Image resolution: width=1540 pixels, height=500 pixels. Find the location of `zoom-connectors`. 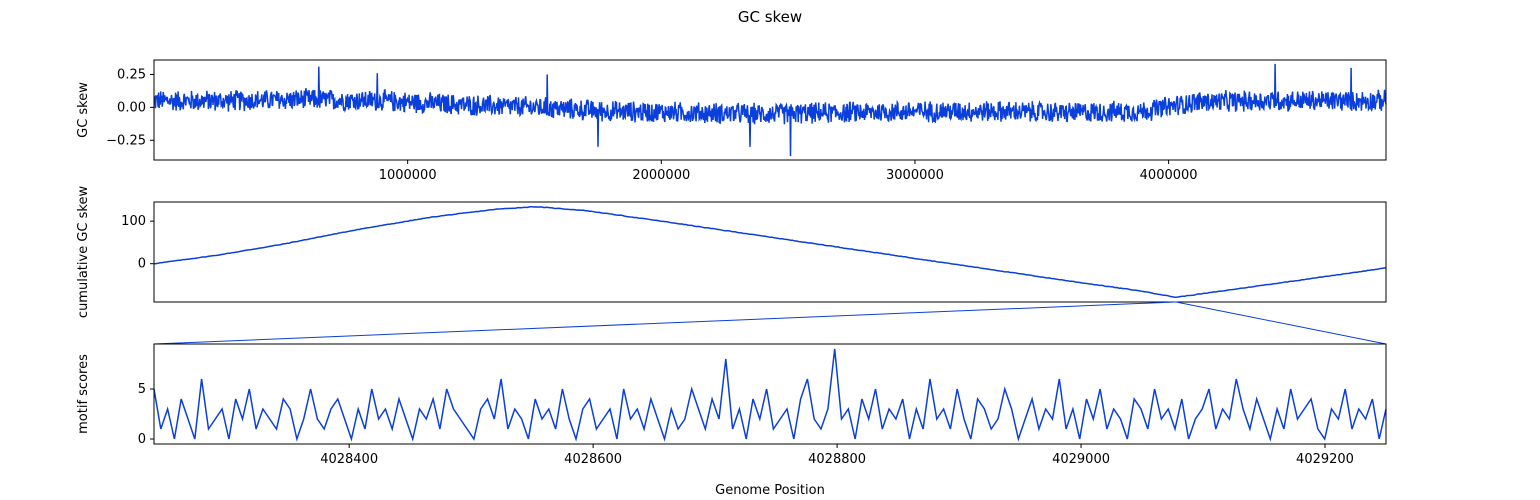

zoom-connectors is located at coordinates (770, 323).